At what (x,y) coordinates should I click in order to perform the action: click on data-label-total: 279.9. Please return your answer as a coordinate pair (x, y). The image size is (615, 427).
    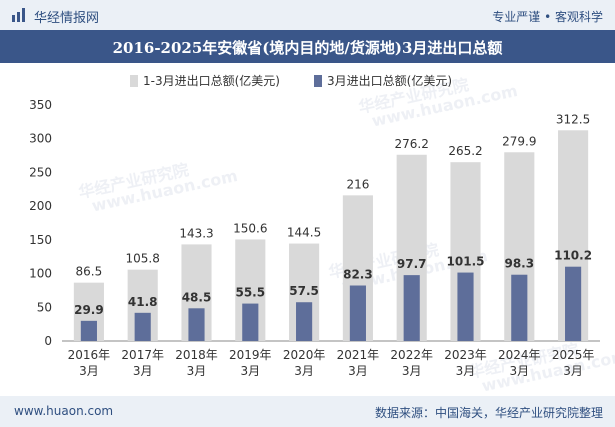
    Looking at the image, I should click on (519, 141).